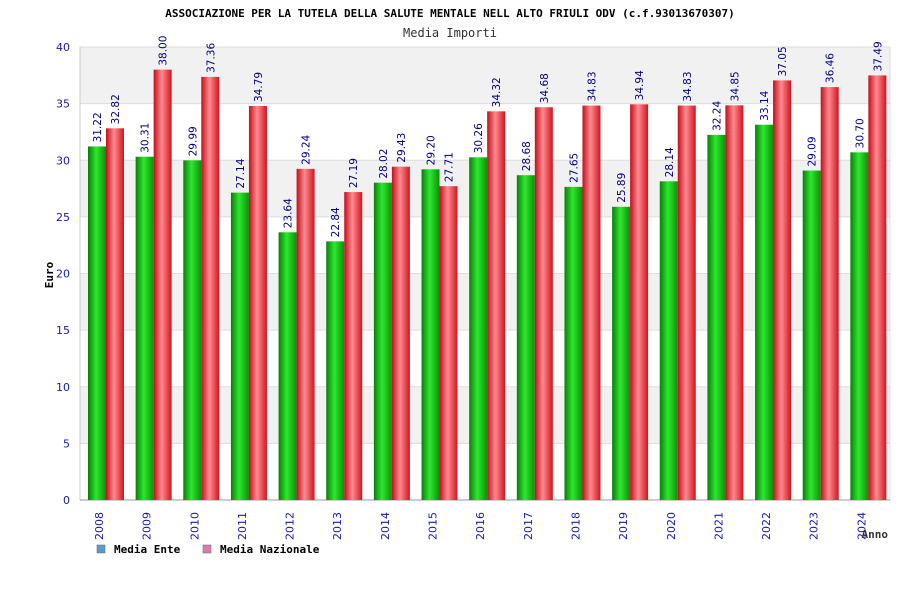 The height and width of the screenshot is (600, 900). I want to click on data-label: 29.99, so click(193, 141).